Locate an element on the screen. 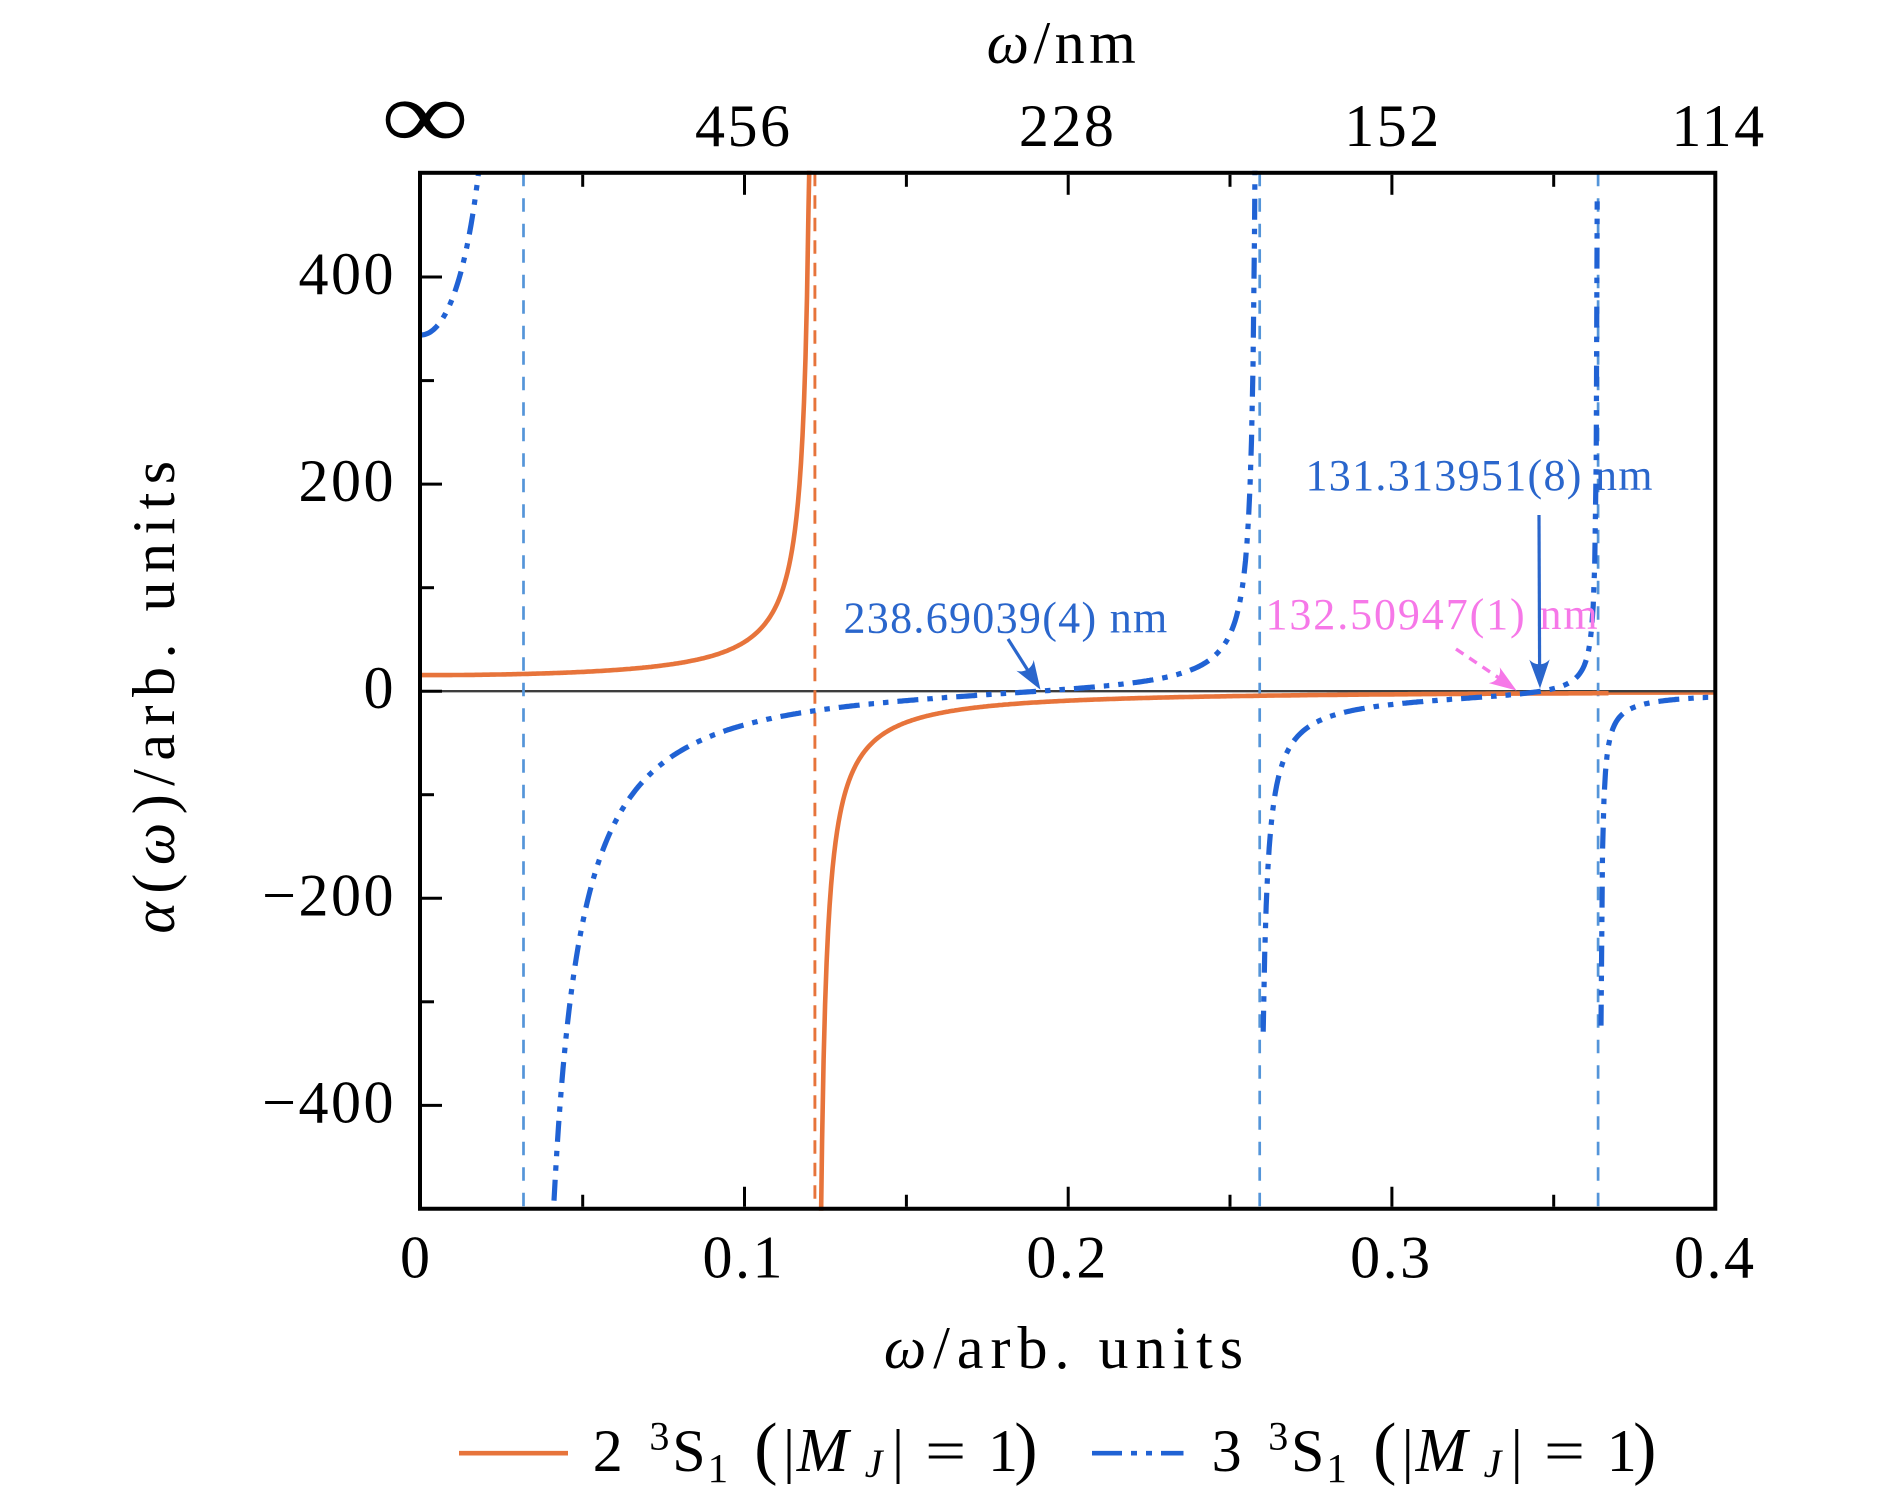 The width and height of the screenshot is (1890, 1500). svg-text: α(ω)/arb. units is located at coordinates (154, 692).